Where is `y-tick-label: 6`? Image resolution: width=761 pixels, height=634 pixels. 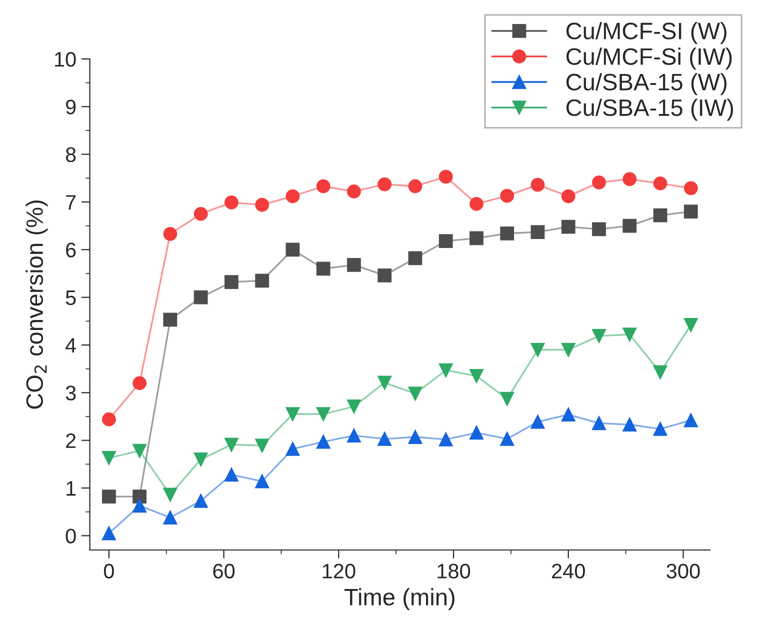
y-tick-label: 6 is located at coordinates (71, 250).